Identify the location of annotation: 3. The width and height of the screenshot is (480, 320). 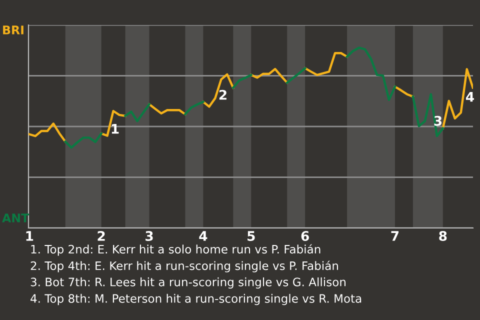
(438, 121).